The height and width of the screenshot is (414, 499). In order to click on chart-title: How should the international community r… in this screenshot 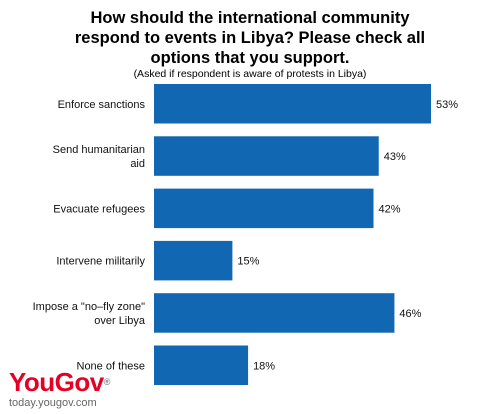, I will do `click(250, 38)`.